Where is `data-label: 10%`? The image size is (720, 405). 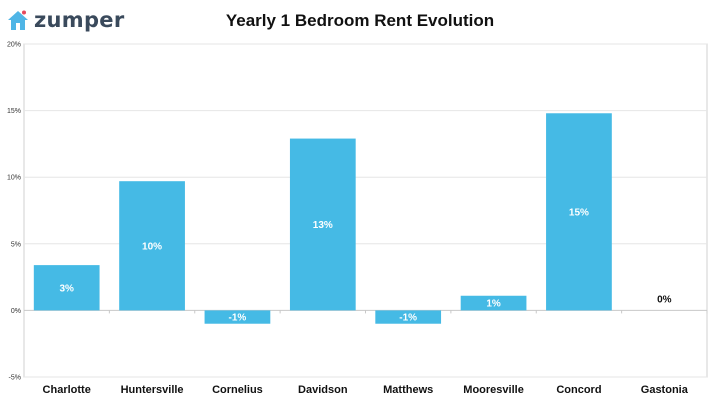
data-label: 10% is located at coordinates (152, 246).